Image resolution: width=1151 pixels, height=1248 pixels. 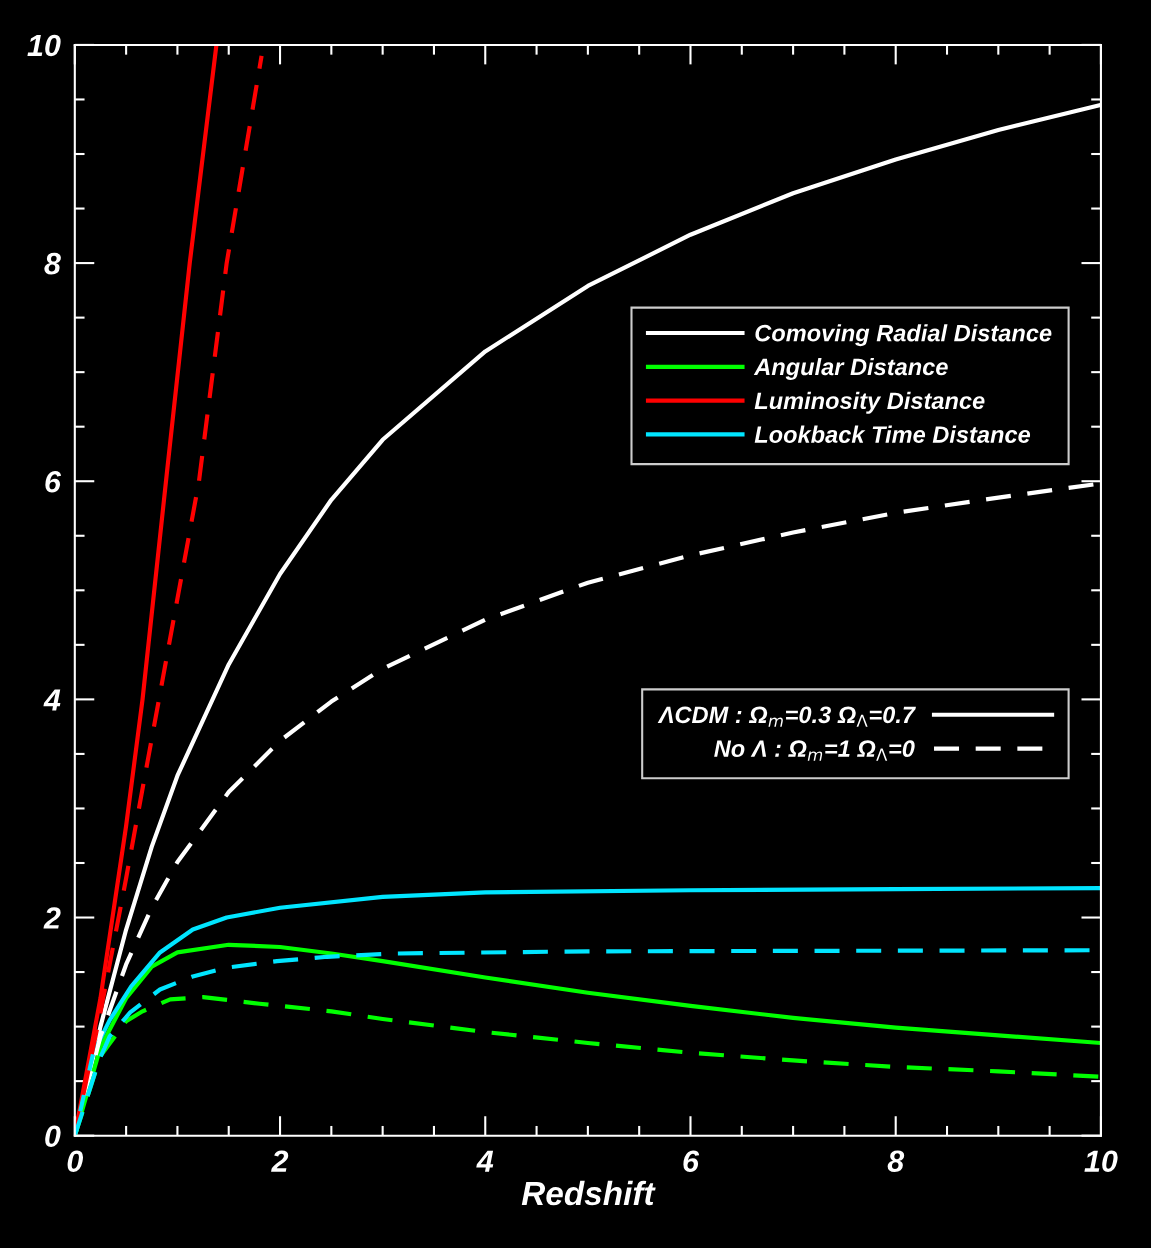 I want to click on x-tick-label: 4, so click(x=485, y=1161).